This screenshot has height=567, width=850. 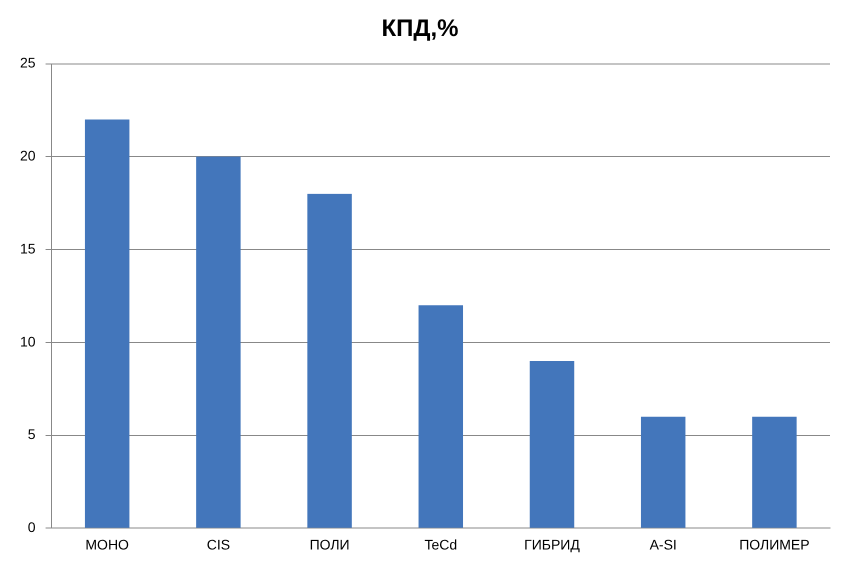 I want to click on x-tick-label: МОНО, so click(x=107, y=544).